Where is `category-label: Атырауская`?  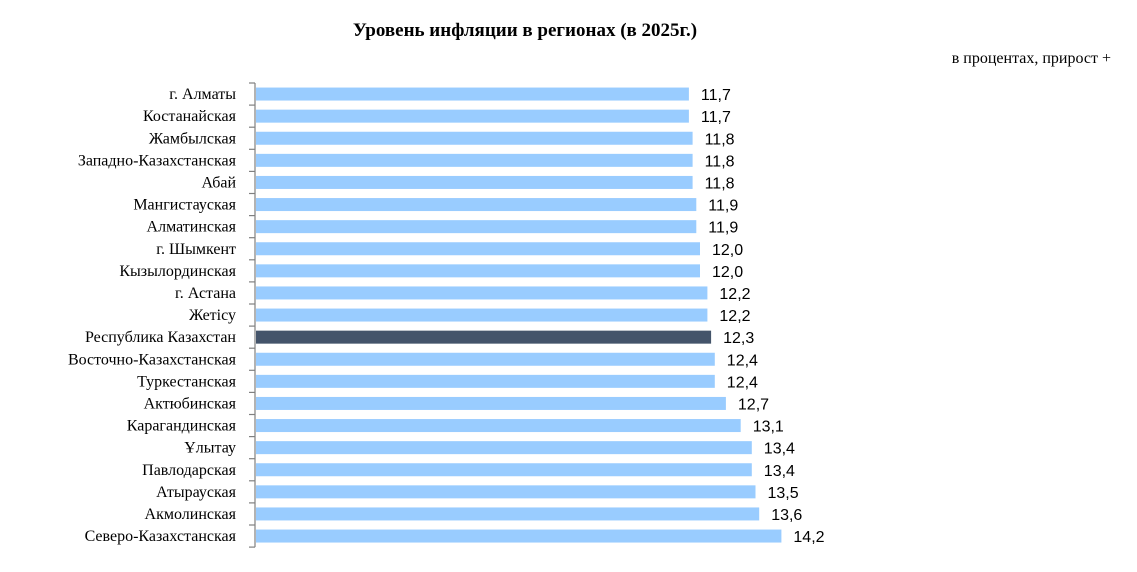 category-label: Атырауская is located at coordinates (196, 492).